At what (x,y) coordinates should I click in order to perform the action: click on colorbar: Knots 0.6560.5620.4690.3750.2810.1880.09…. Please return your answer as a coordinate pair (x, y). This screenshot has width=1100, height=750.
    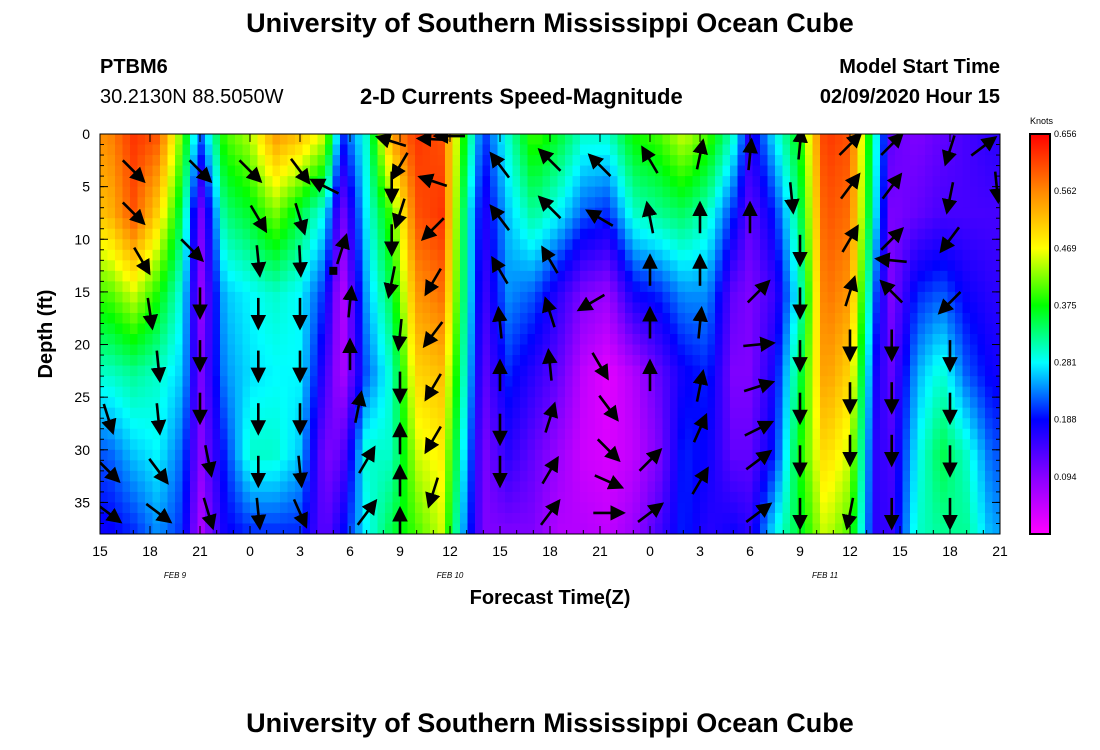
    Looking at the image, I should click on (1053, 325).